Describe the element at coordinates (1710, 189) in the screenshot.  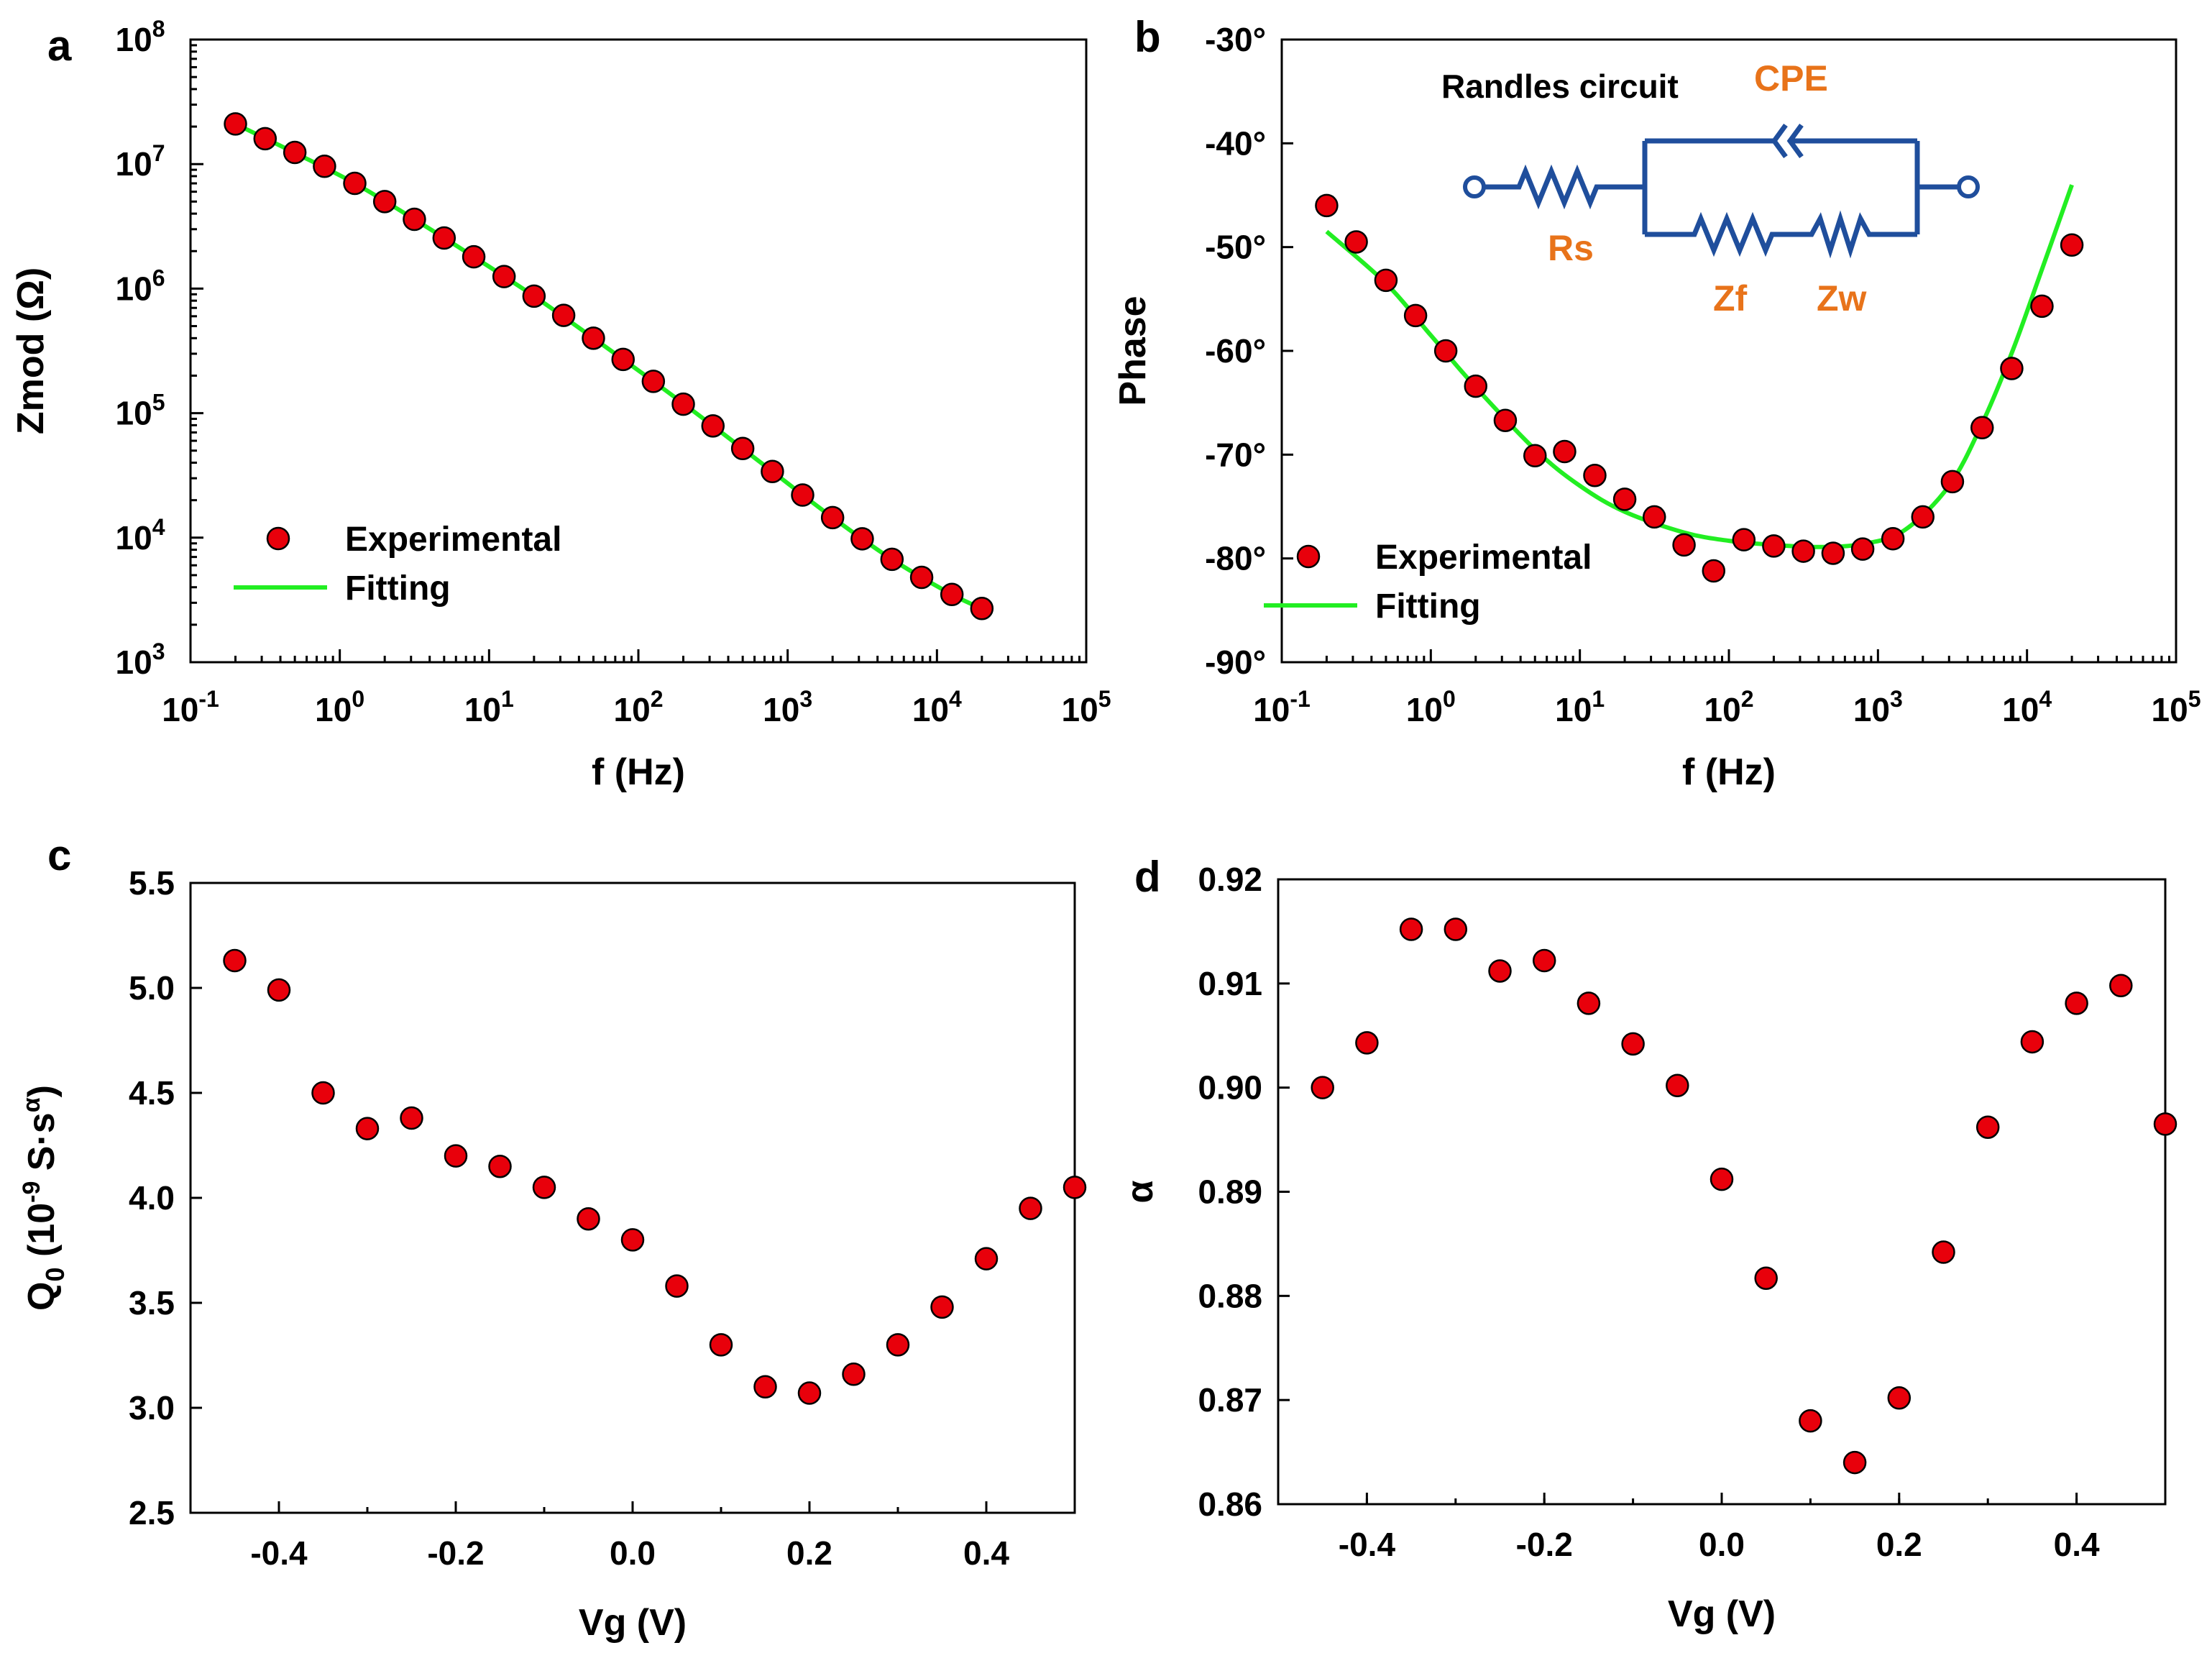
I see `randles-circuit-inset: Randles circuit CPE Rs Zf Zw` at that location.